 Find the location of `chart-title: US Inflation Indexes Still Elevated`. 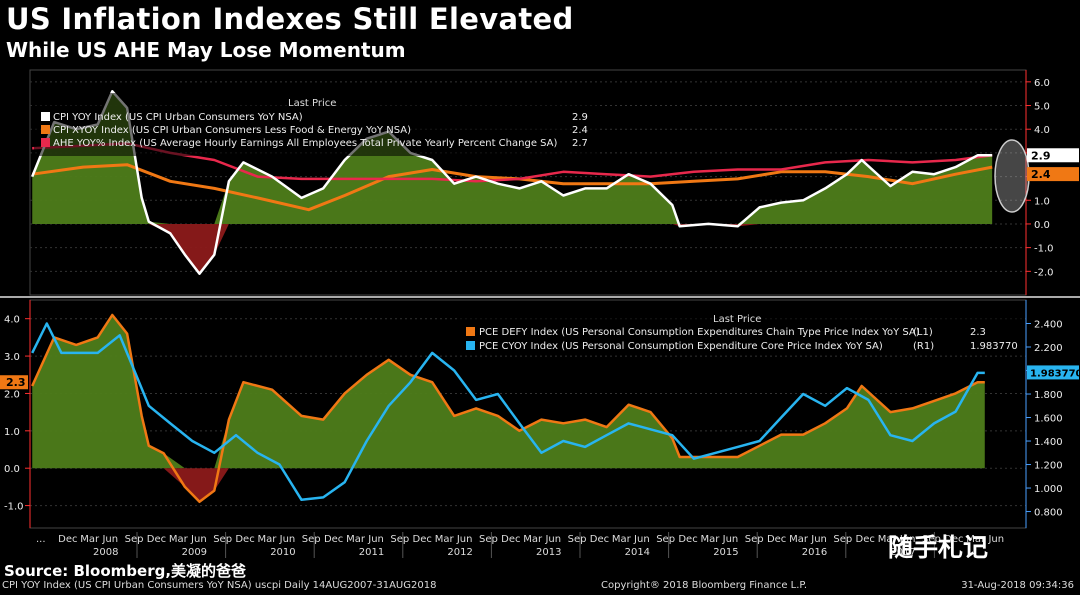

chart-title: US Inflation Indexes Still Elevated is located at coordinates (290, 19).